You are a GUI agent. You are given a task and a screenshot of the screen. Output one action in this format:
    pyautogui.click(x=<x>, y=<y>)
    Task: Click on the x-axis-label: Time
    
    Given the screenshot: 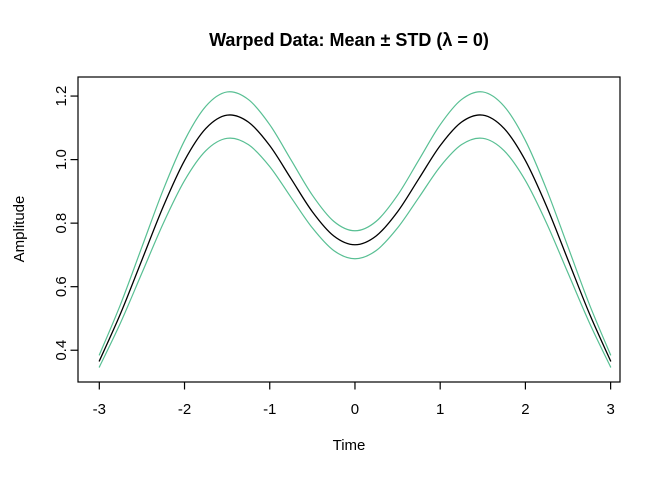 What is the action you would take?
    pyautogui.click(x=349, y=445)
    